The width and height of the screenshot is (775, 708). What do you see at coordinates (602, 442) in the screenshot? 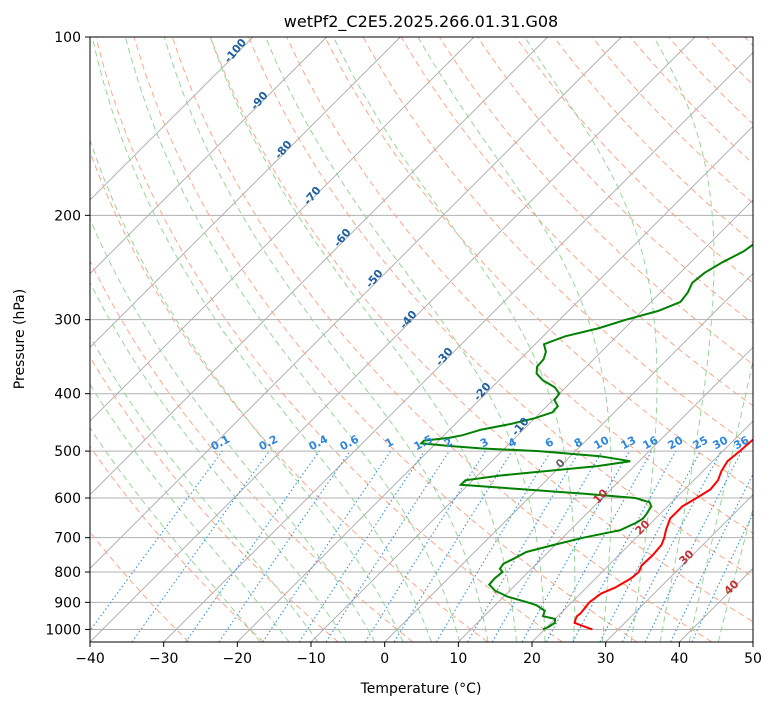
I see `mixing-ratio-label: 10` at bounding box center [602, 442].